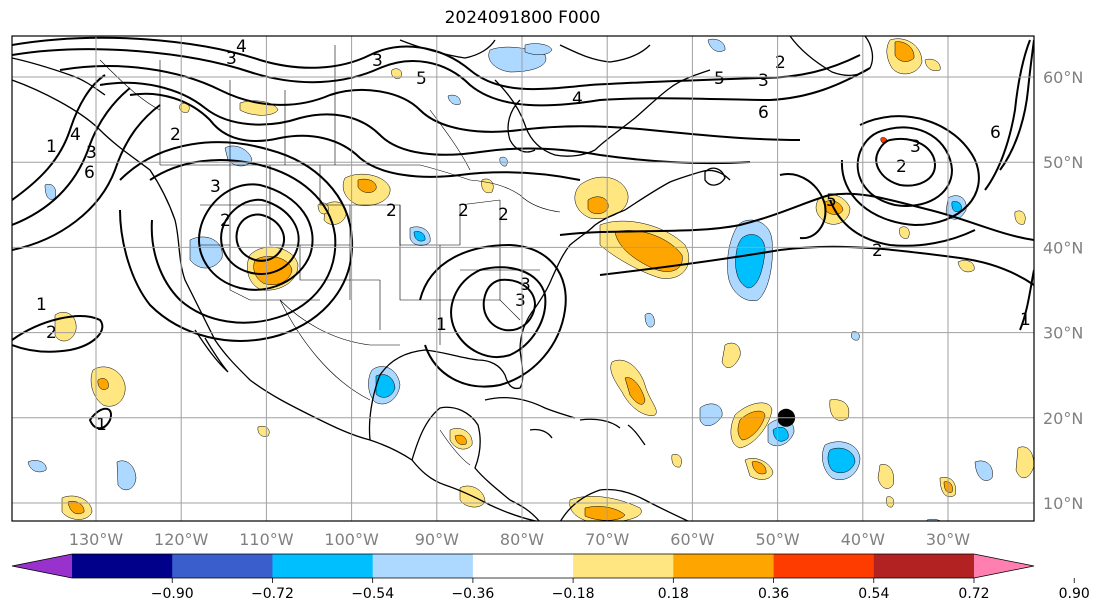 The image size is (1105, 615). I want to click on colorbar-tick-label: −0.18, so click(573, 594).